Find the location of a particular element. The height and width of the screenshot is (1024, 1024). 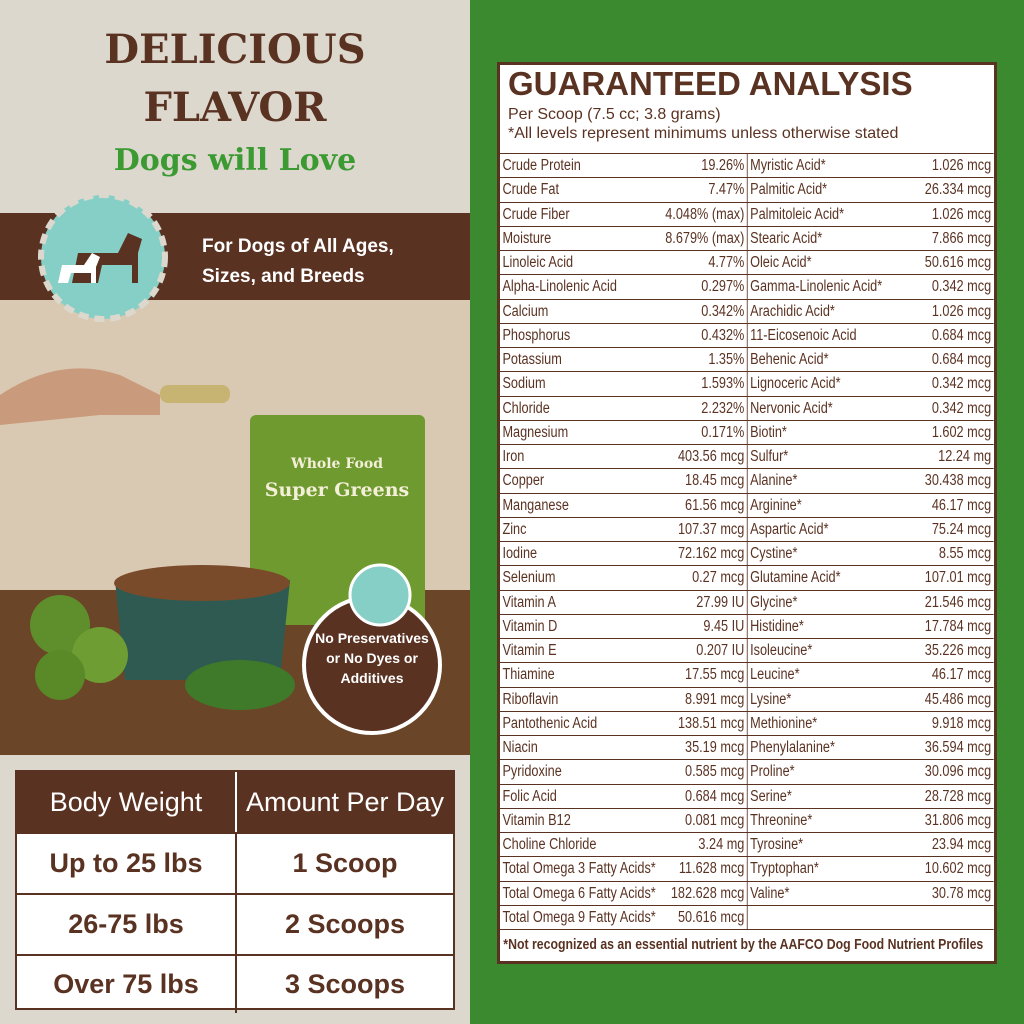

analysis-cell: Lysine* 45.486 mcg is located at coordinates (870, 699).